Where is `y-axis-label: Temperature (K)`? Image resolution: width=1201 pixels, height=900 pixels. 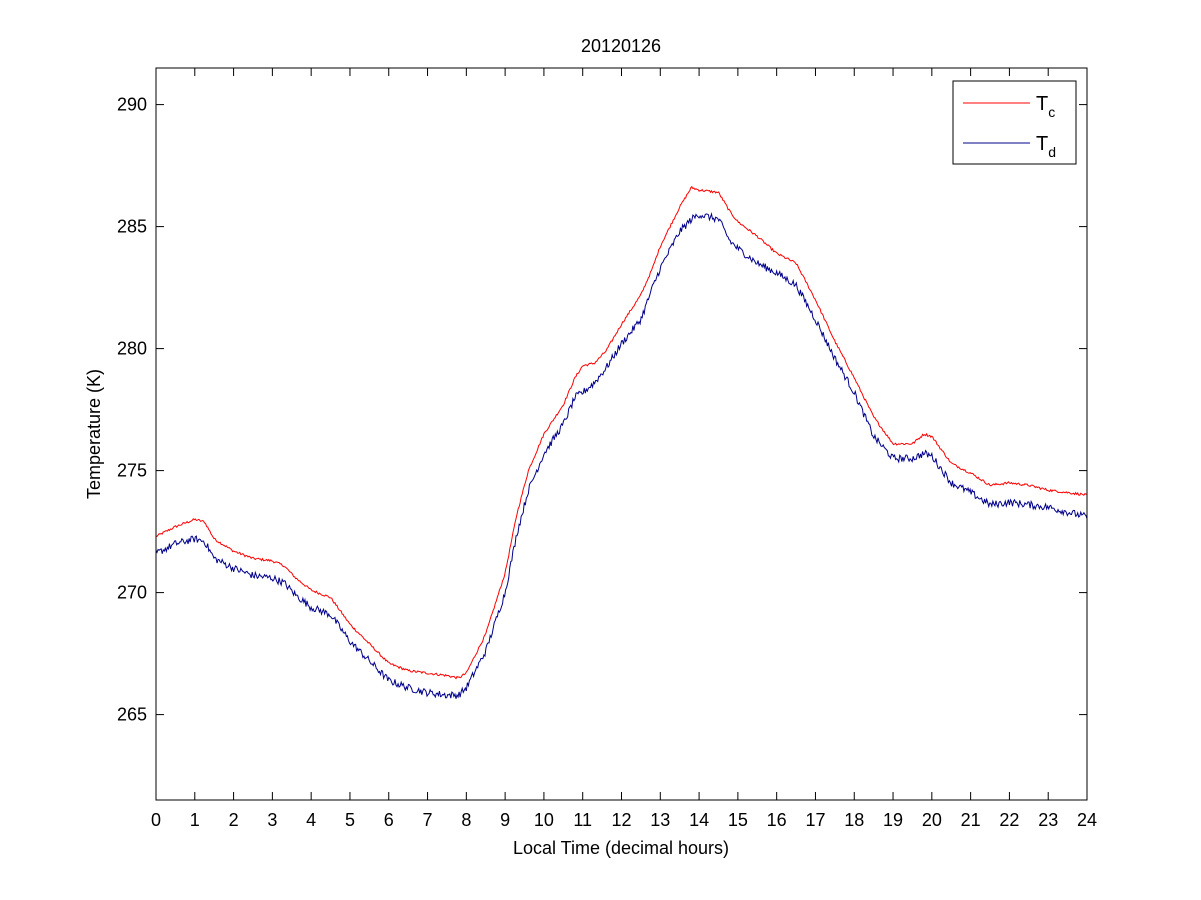 y-axis-label: Temperature (K) is located at coordinates (94, 434).